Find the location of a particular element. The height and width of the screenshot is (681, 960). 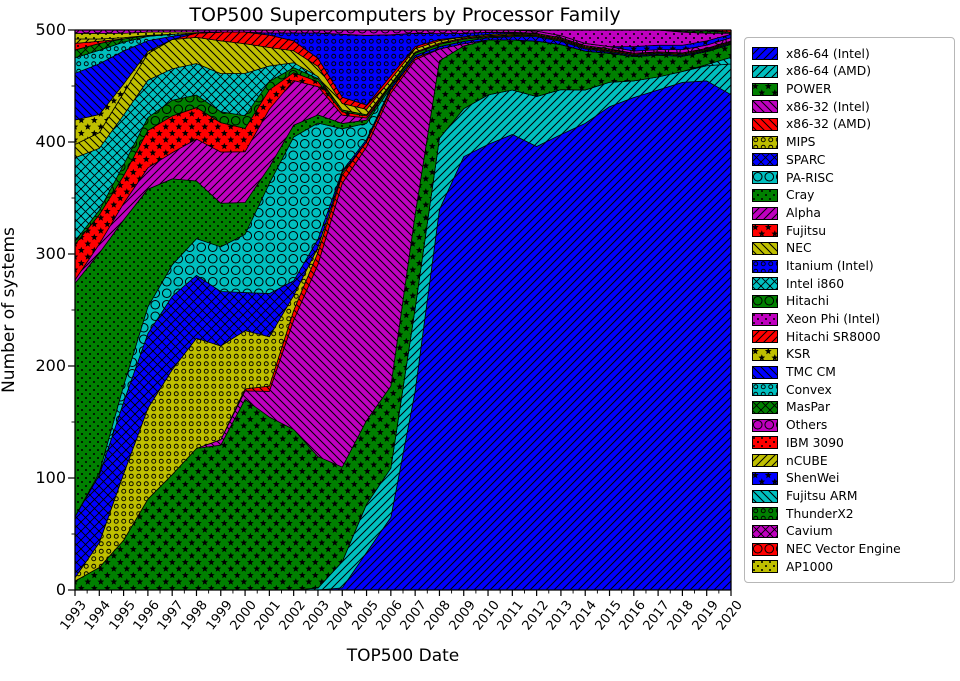

legend-item: x86-32 (Intel) is located at coordinates (853, 107).